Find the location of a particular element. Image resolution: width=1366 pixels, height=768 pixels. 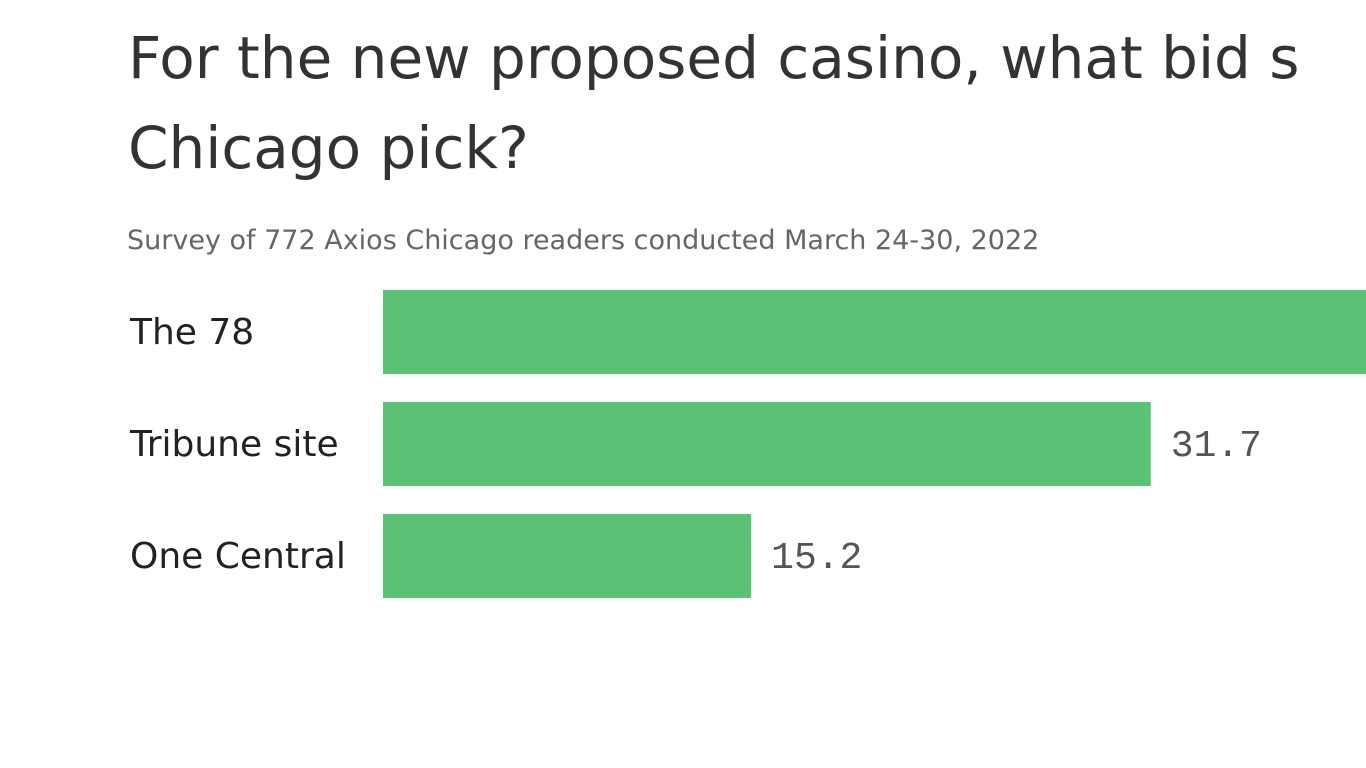

value-label: 31.7 is located at coordinates (1216, 446).